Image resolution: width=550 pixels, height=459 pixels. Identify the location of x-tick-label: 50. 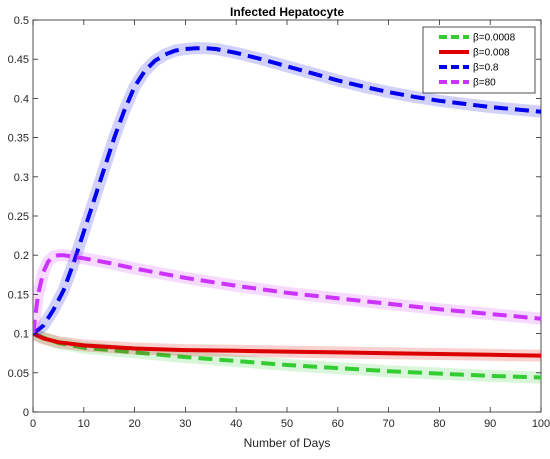
(287, 424).